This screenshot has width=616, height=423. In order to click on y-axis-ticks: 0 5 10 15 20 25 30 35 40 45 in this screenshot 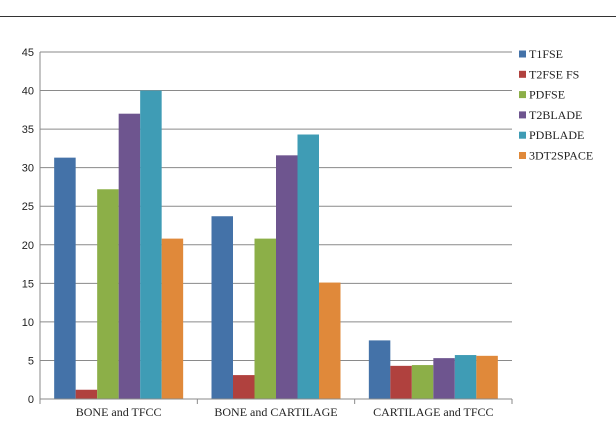, I will do `click(28, 226)`.